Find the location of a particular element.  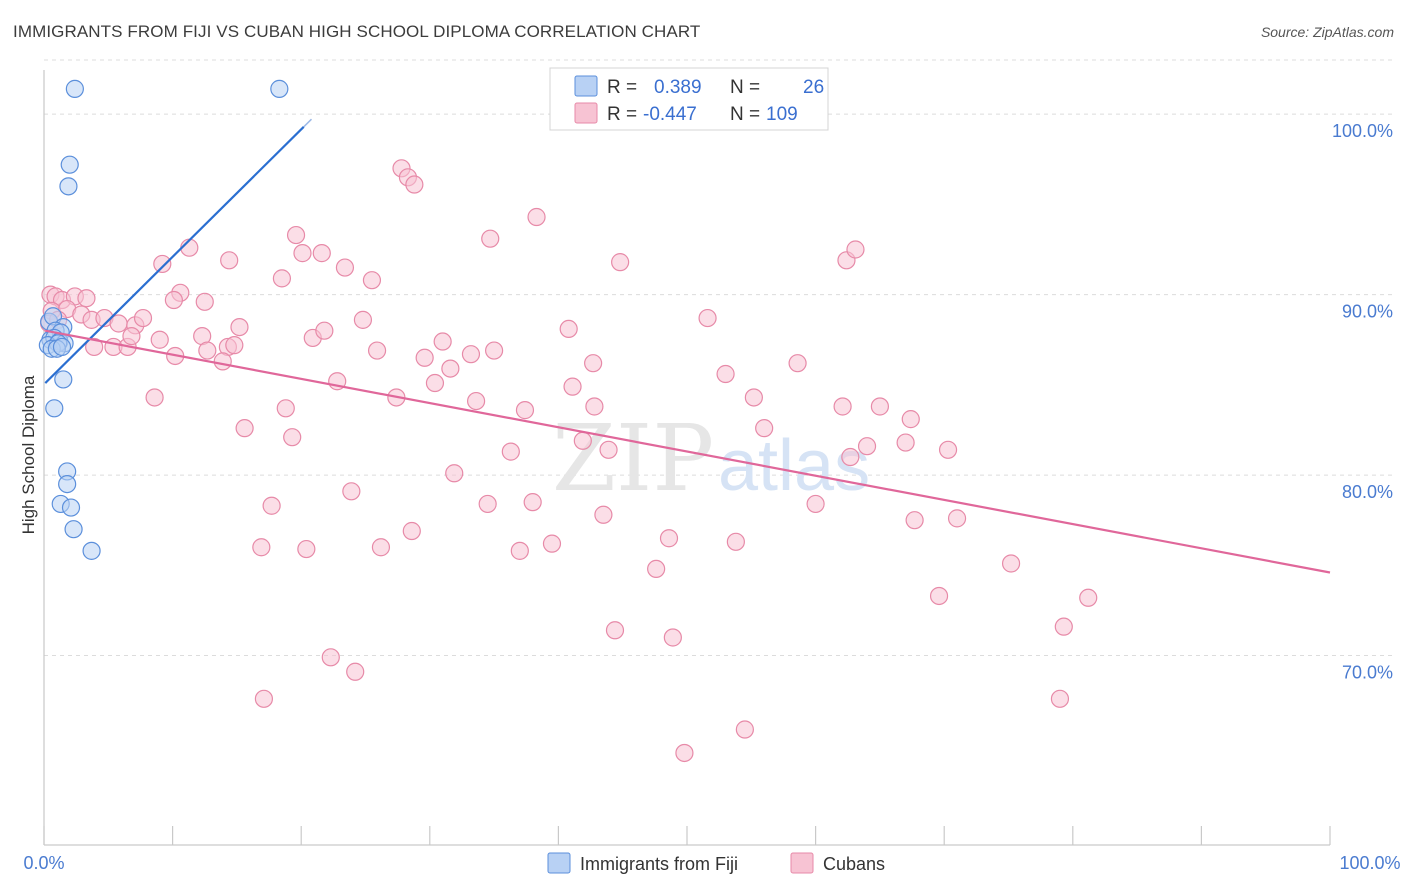

cuba-r-value: -0.447 is located at coordinates (670, 114).